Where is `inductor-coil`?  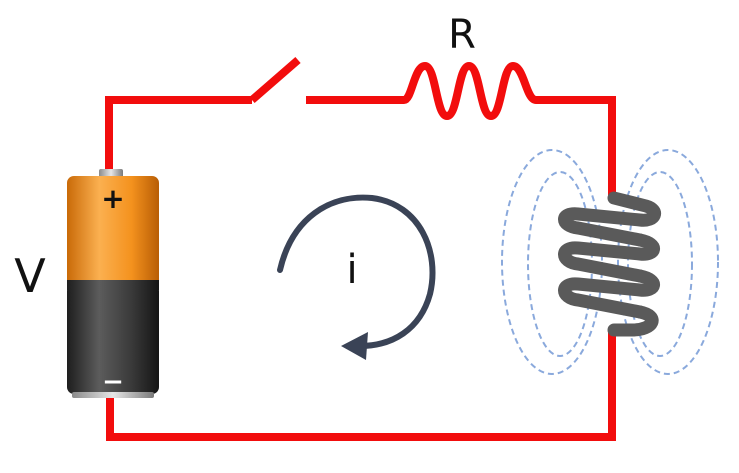
inductor-coil is located at coordinates (609, 264).